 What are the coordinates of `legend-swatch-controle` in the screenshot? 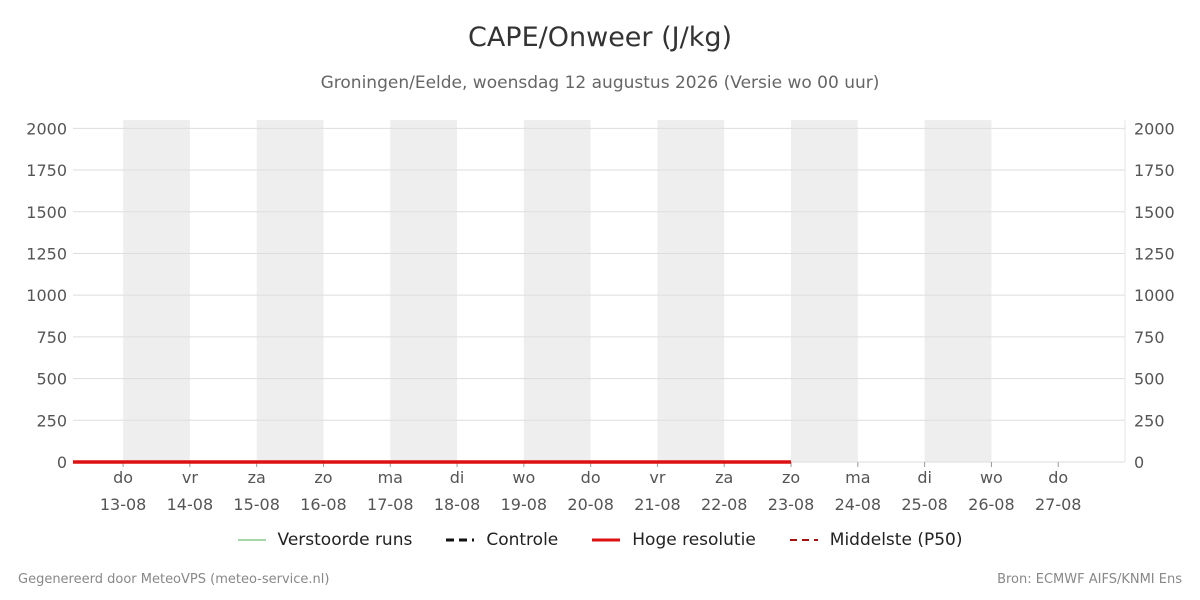 It's located at (460, 540).